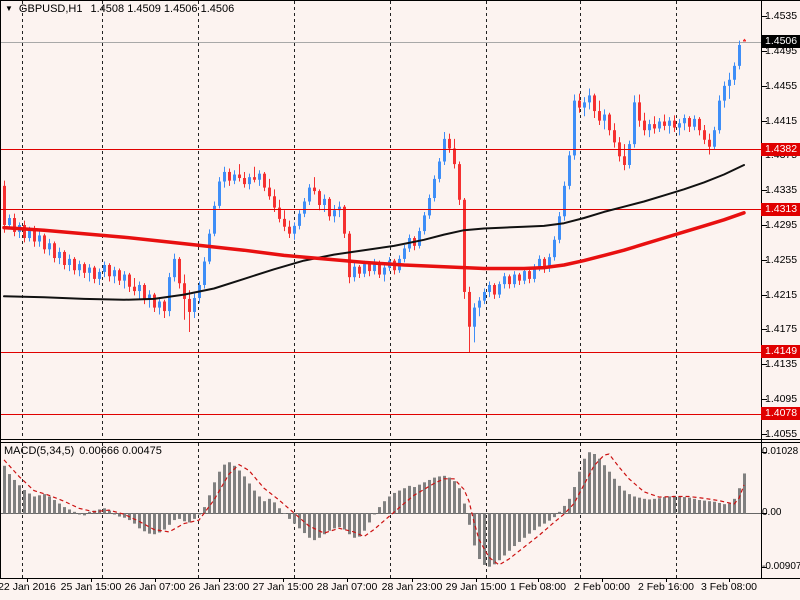  I want to click on price-axis-label: 1.4135, so click(781, 364).